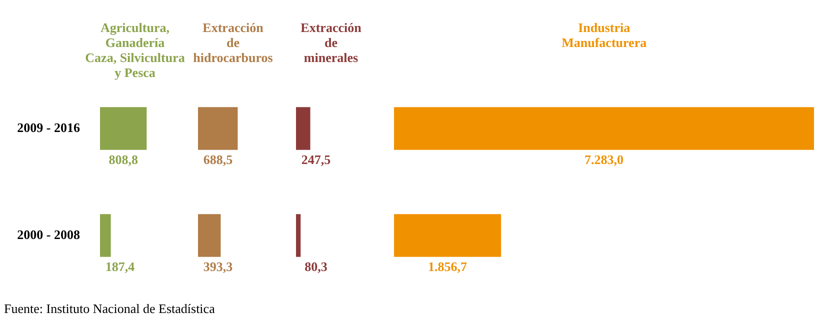  Describe the element at coordinates (48, 234) in the screenshot. I see `y-tick-label: 2000 - 2008` at that location.